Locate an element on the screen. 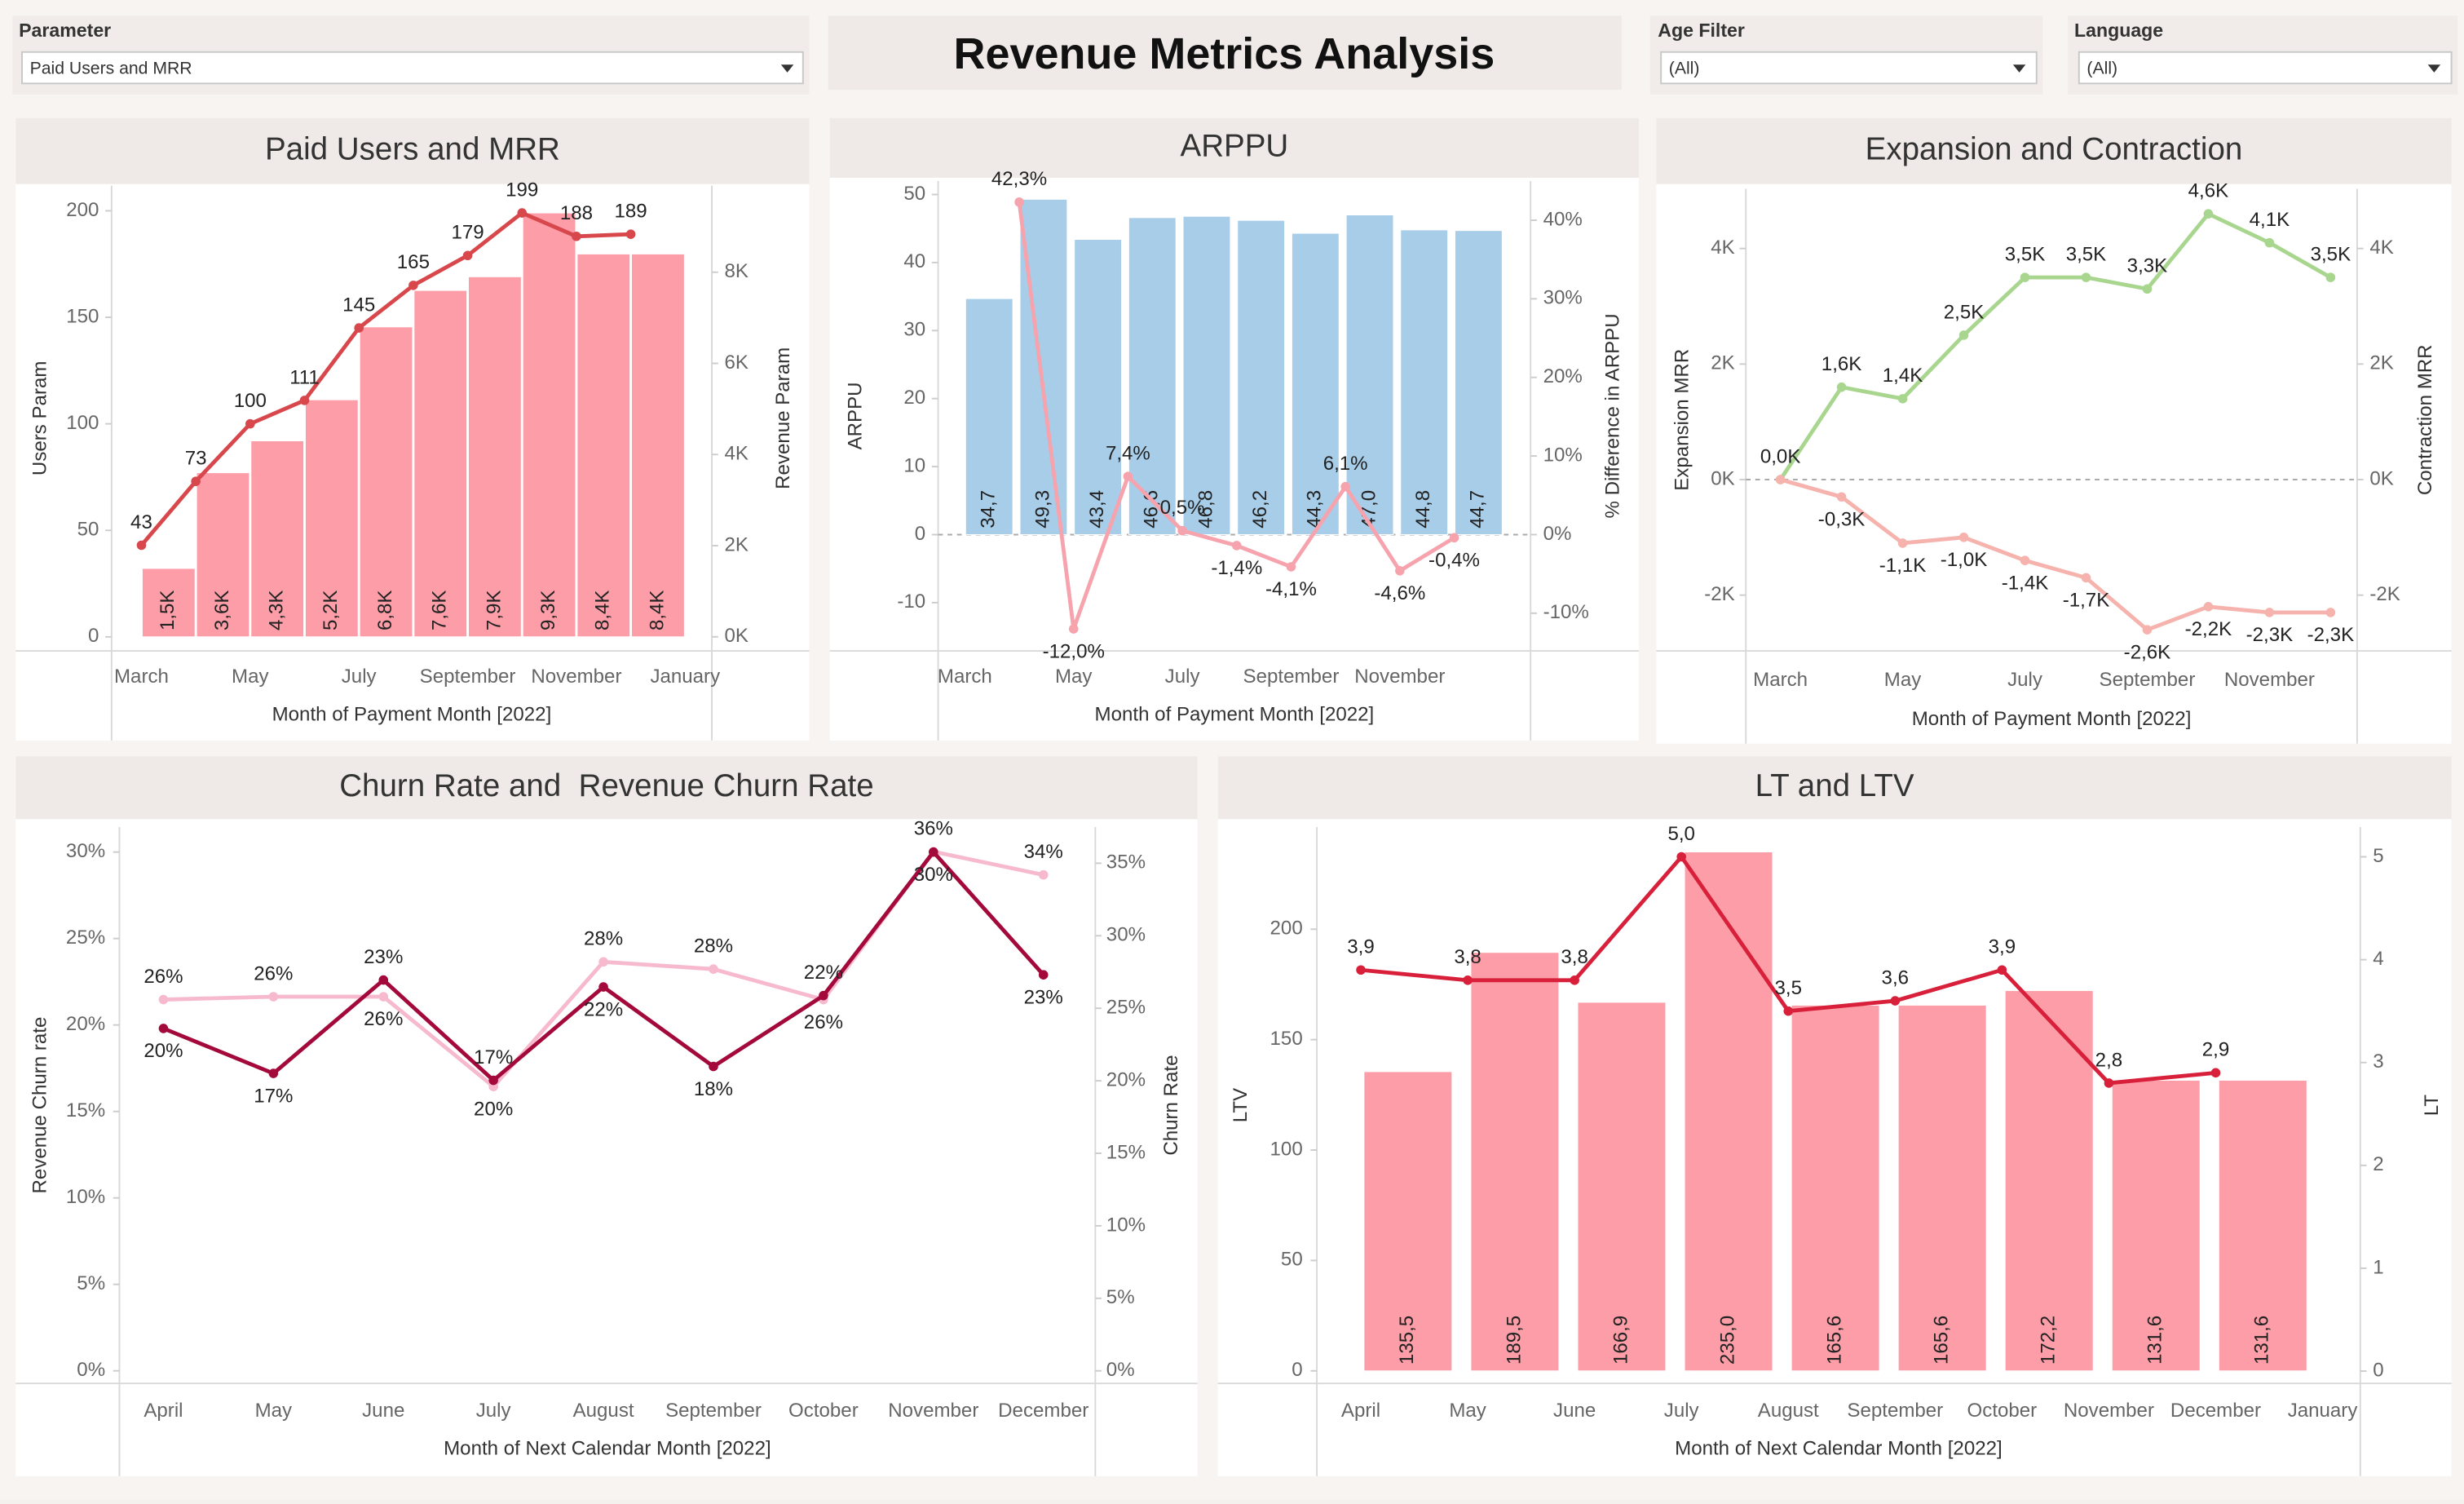  bar-value-label: 135,5 is located at coordinates (1407, 1340).